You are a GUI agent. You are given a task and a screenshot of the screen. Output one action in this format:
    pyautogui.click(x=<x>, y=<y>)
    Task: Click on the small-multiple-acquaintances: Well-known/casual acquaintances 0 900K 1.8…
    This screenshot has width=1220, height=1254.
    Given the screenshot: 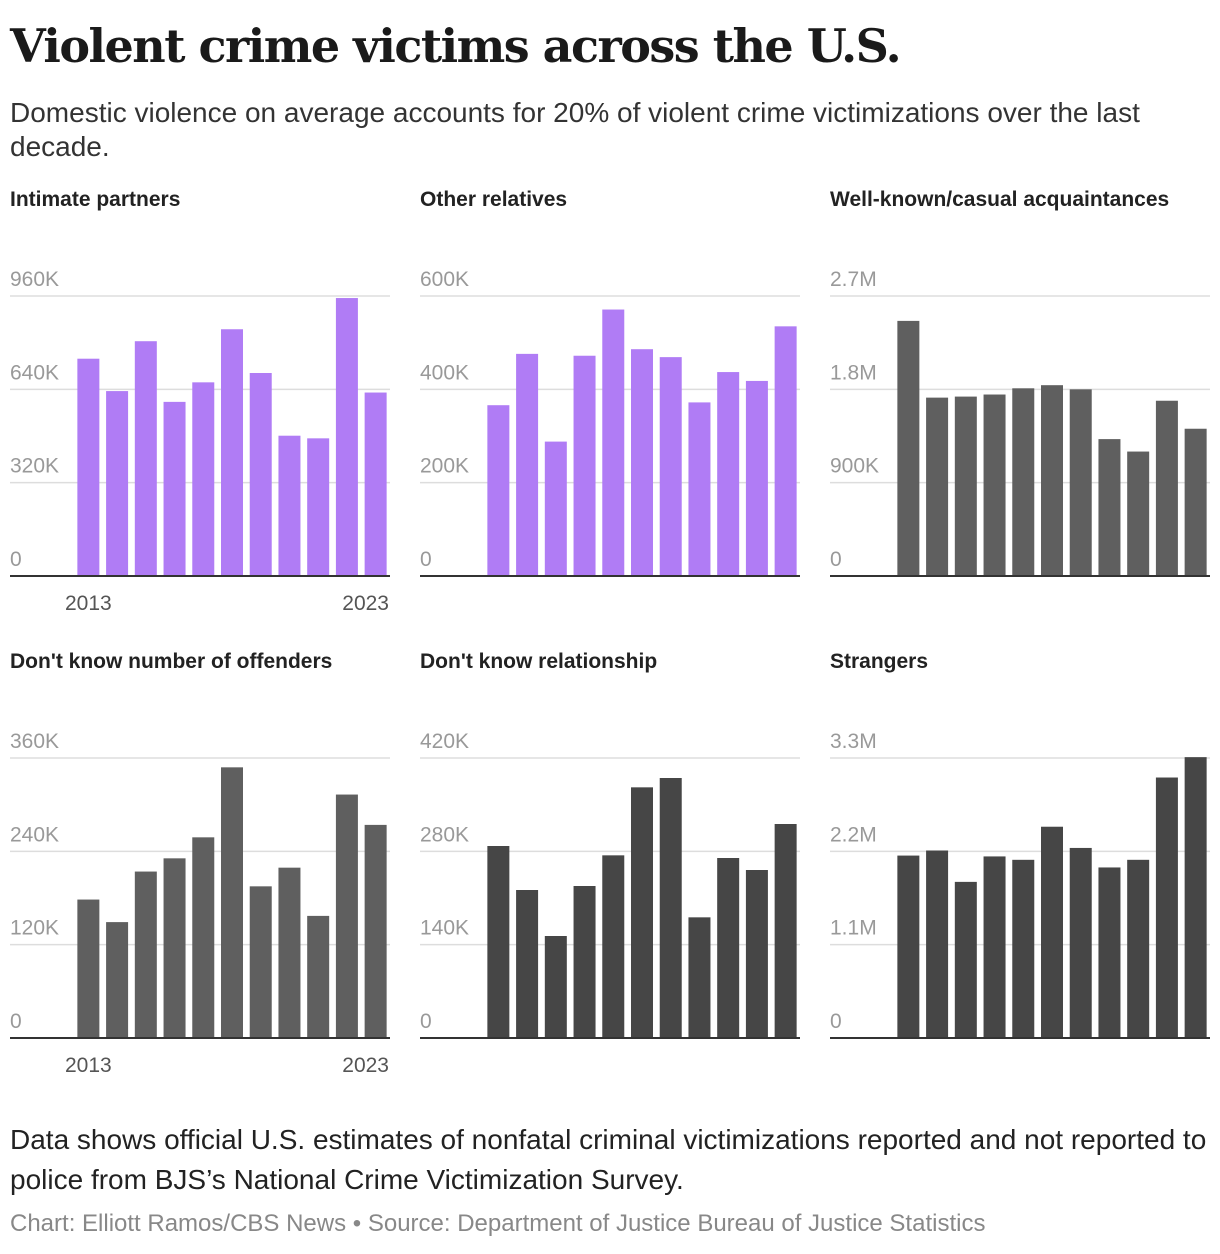 What is the action you would take?
    pyautogui.click(x=1025, y=398)
    